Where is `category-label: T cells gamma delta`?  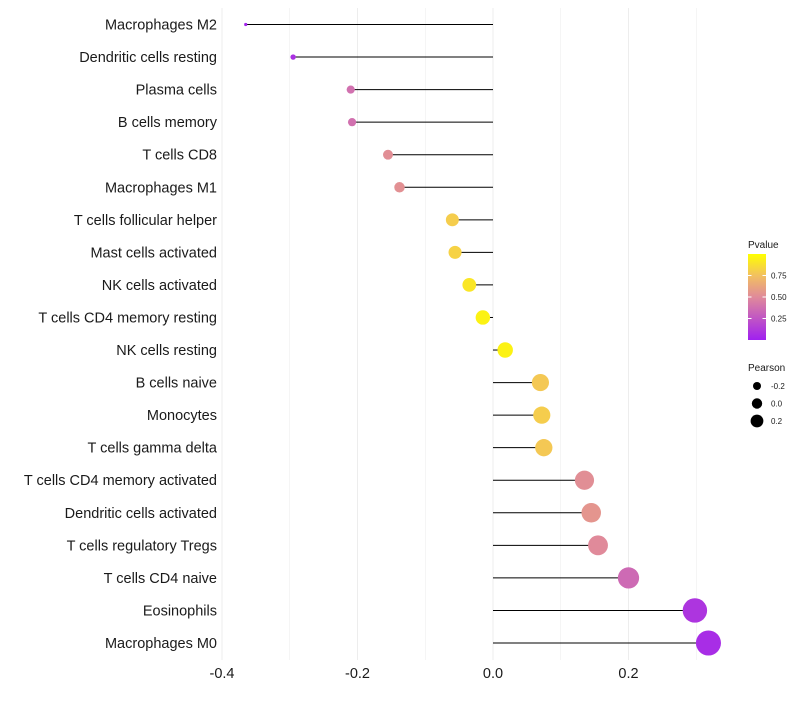
category-label: T cells gamma delta is located at coordinates (153, 449).